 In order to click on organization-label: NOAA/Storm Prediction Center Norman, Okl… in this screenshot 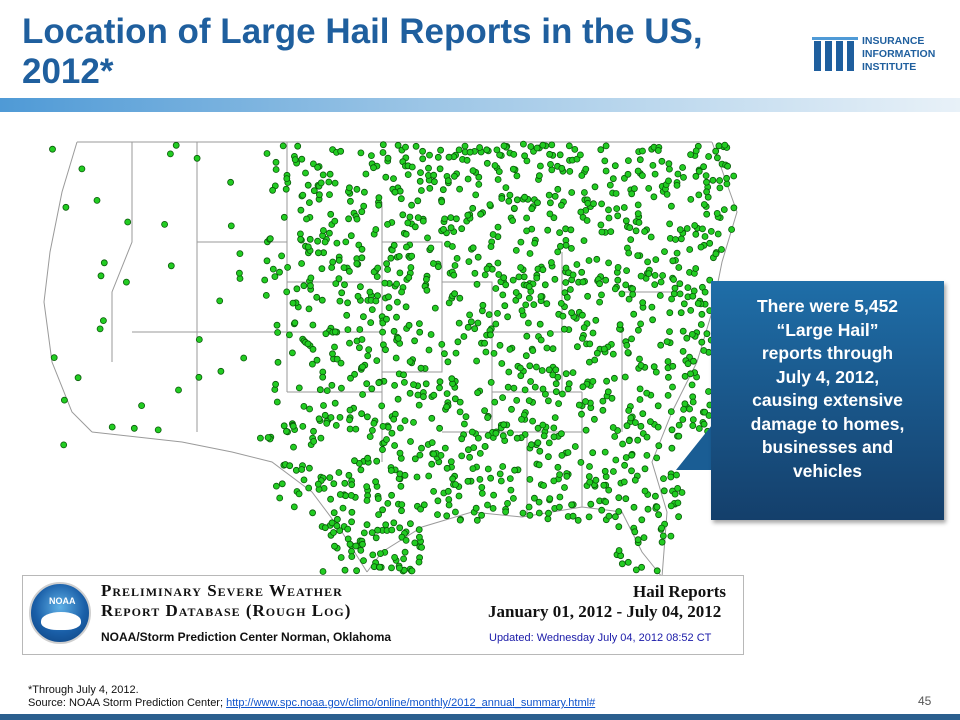, I will do `click(246, 637)`.